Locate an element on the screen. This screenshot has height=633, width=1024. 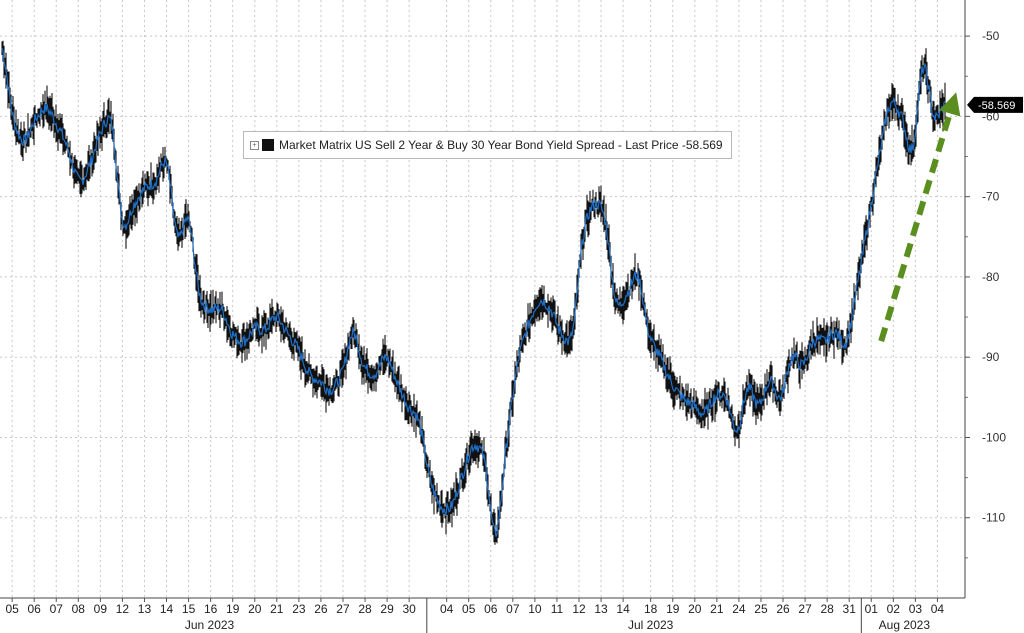
x-tick-label: 25 is located at coordinates (761, 609).